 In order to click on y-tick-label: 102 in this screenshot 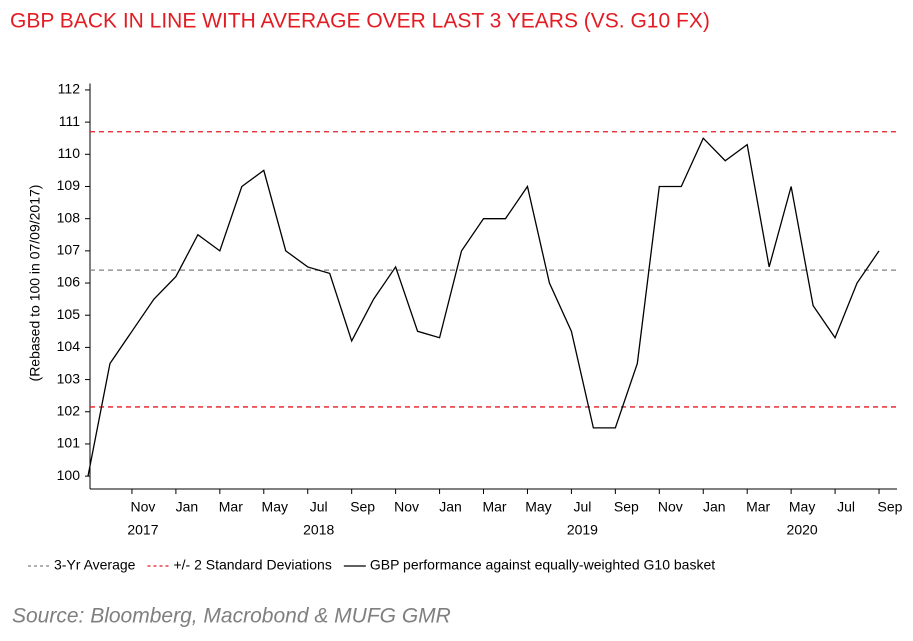, I will do `click(69, 410)`.